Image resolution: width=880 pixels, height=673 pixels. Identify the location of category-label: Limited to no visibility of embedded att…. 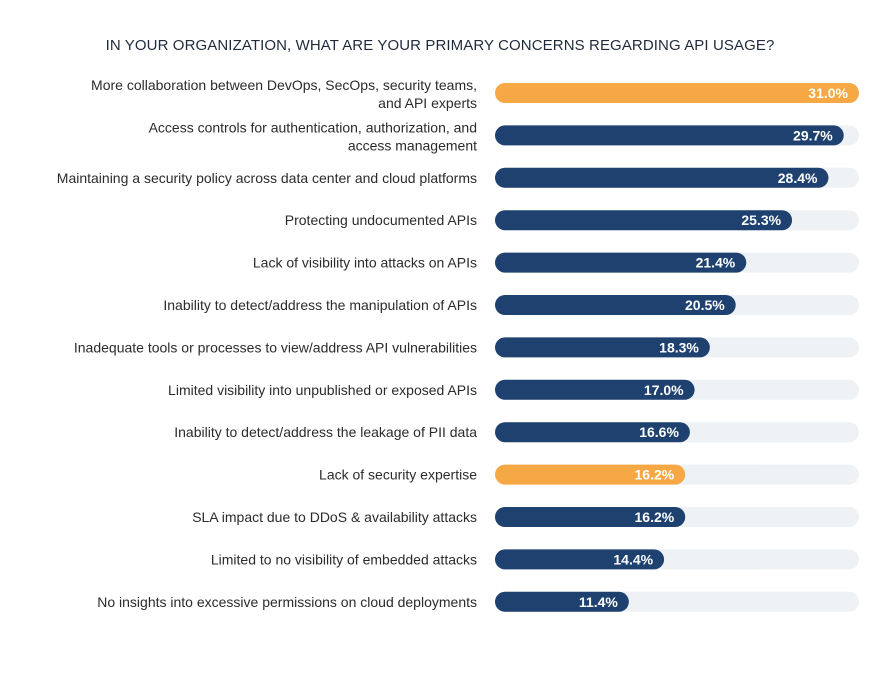
(344, 559).